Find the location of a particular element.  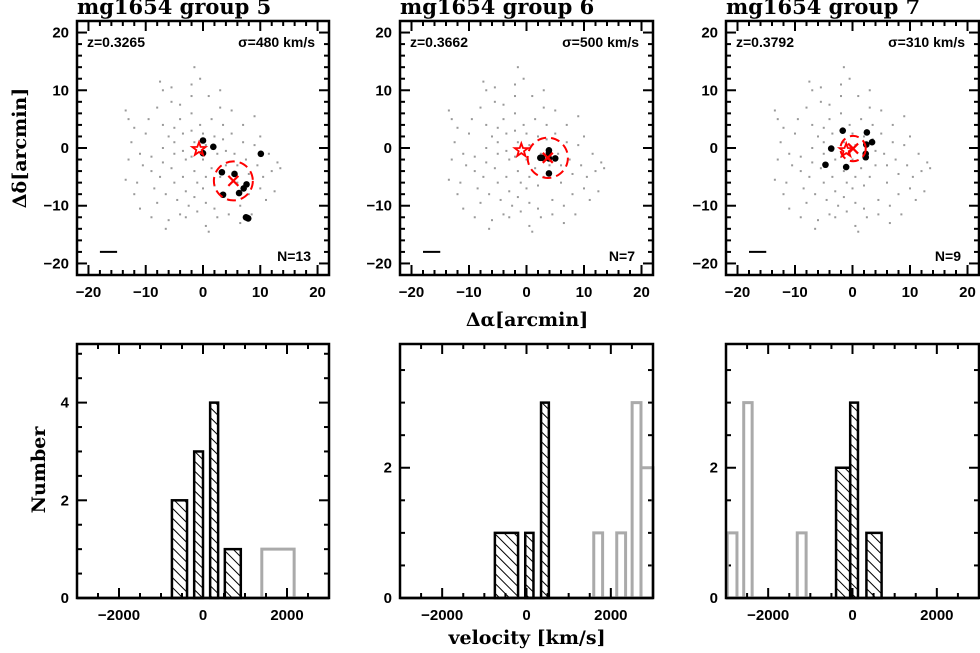

member-histogram-bar is located at coordinates (179, 549).